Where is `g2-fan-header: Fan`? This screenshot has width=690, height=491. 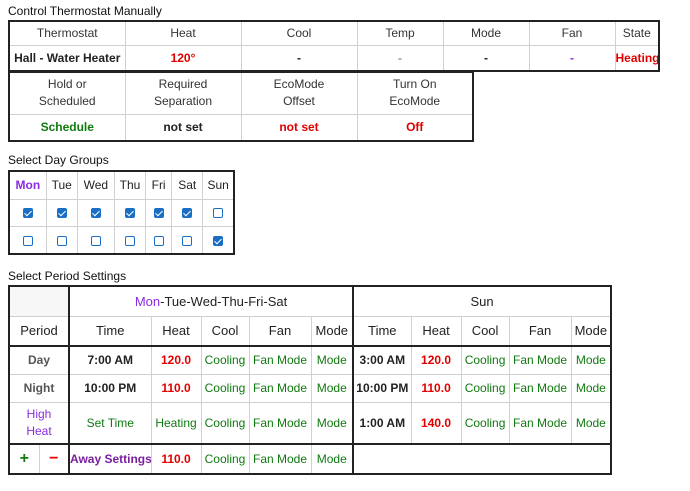 g2-fan-header: Fan is located at coordinates (540, 331).